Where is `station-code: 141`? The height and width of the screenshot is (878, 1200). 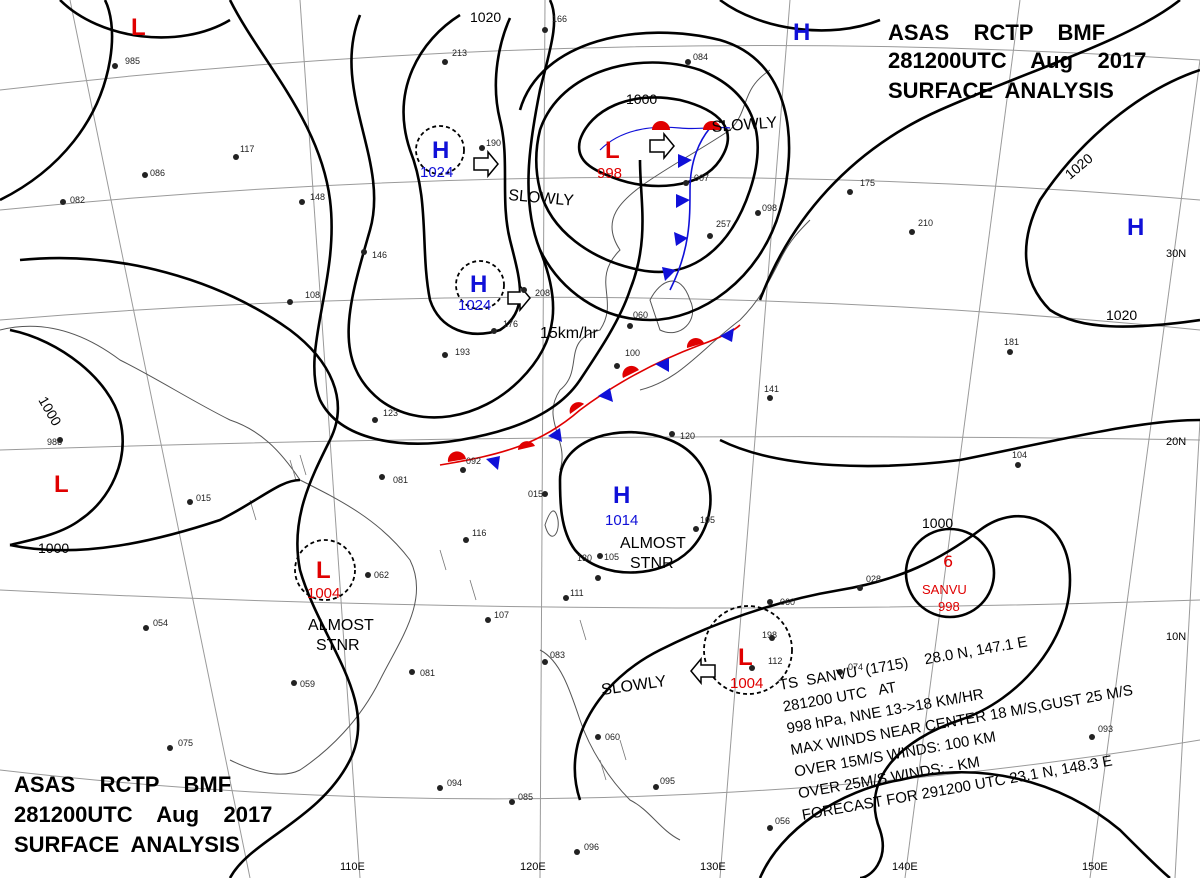
station-code: 141 is located at coordinates (771, 389).